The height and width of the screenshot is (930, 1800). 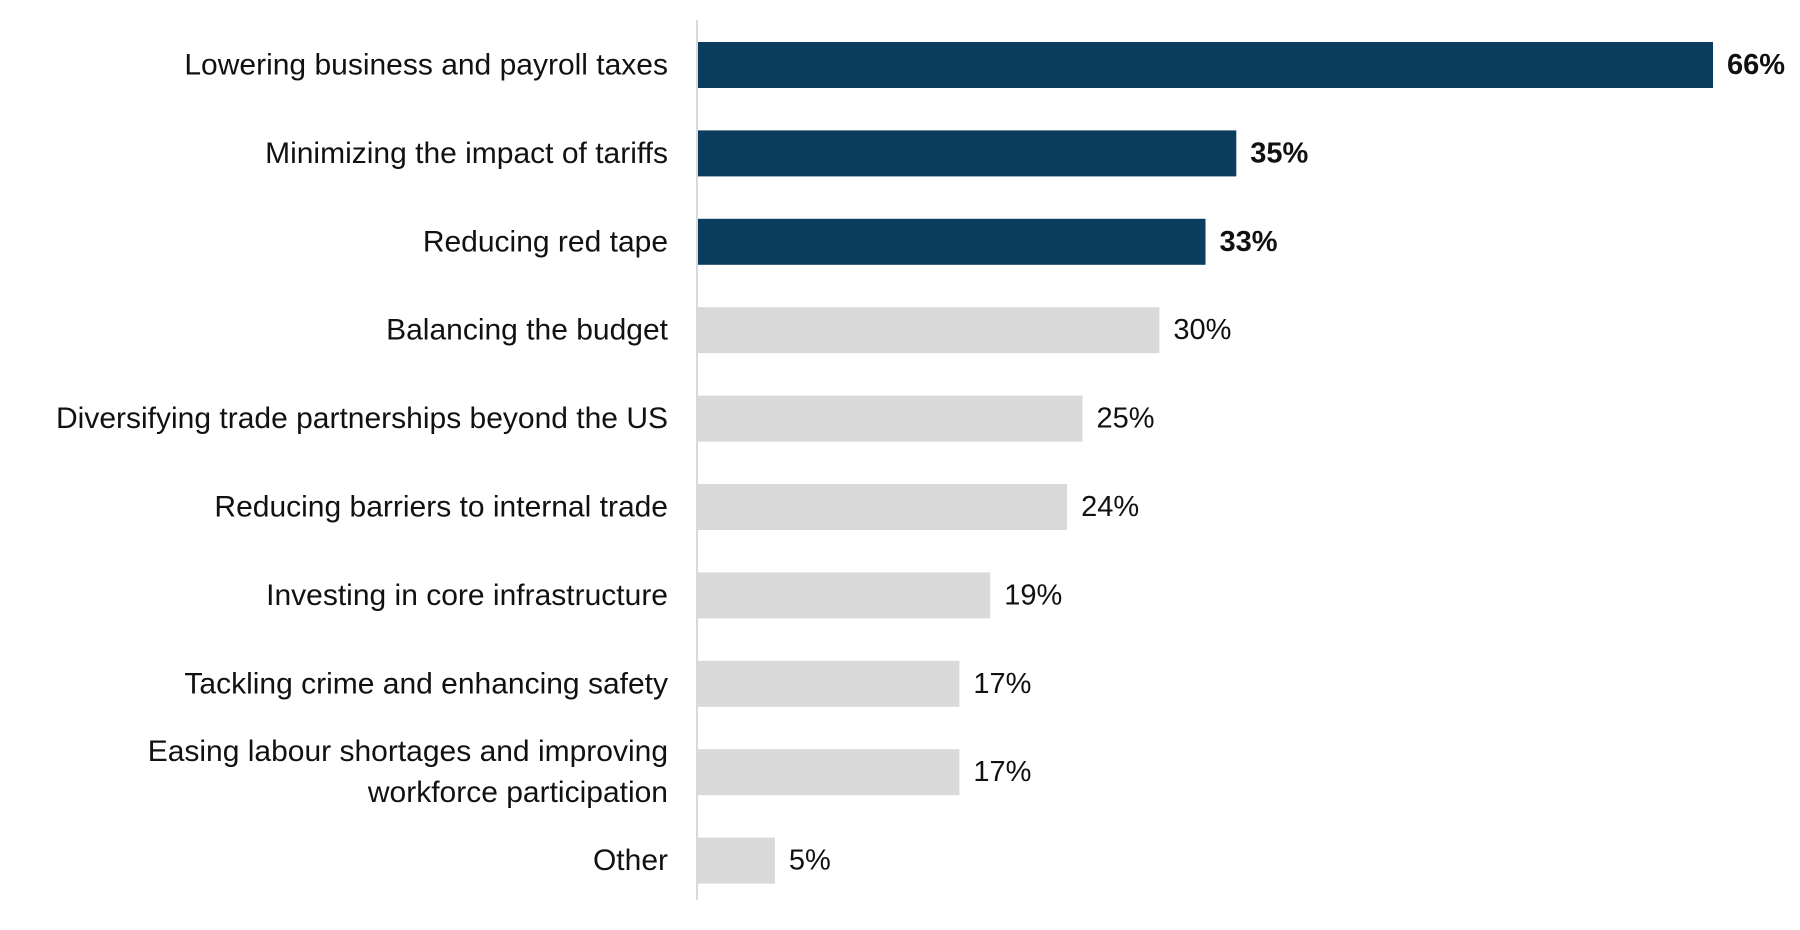 I want to click on category-label-3-line-0: Balancing the budget, so click(x=527, y=330).